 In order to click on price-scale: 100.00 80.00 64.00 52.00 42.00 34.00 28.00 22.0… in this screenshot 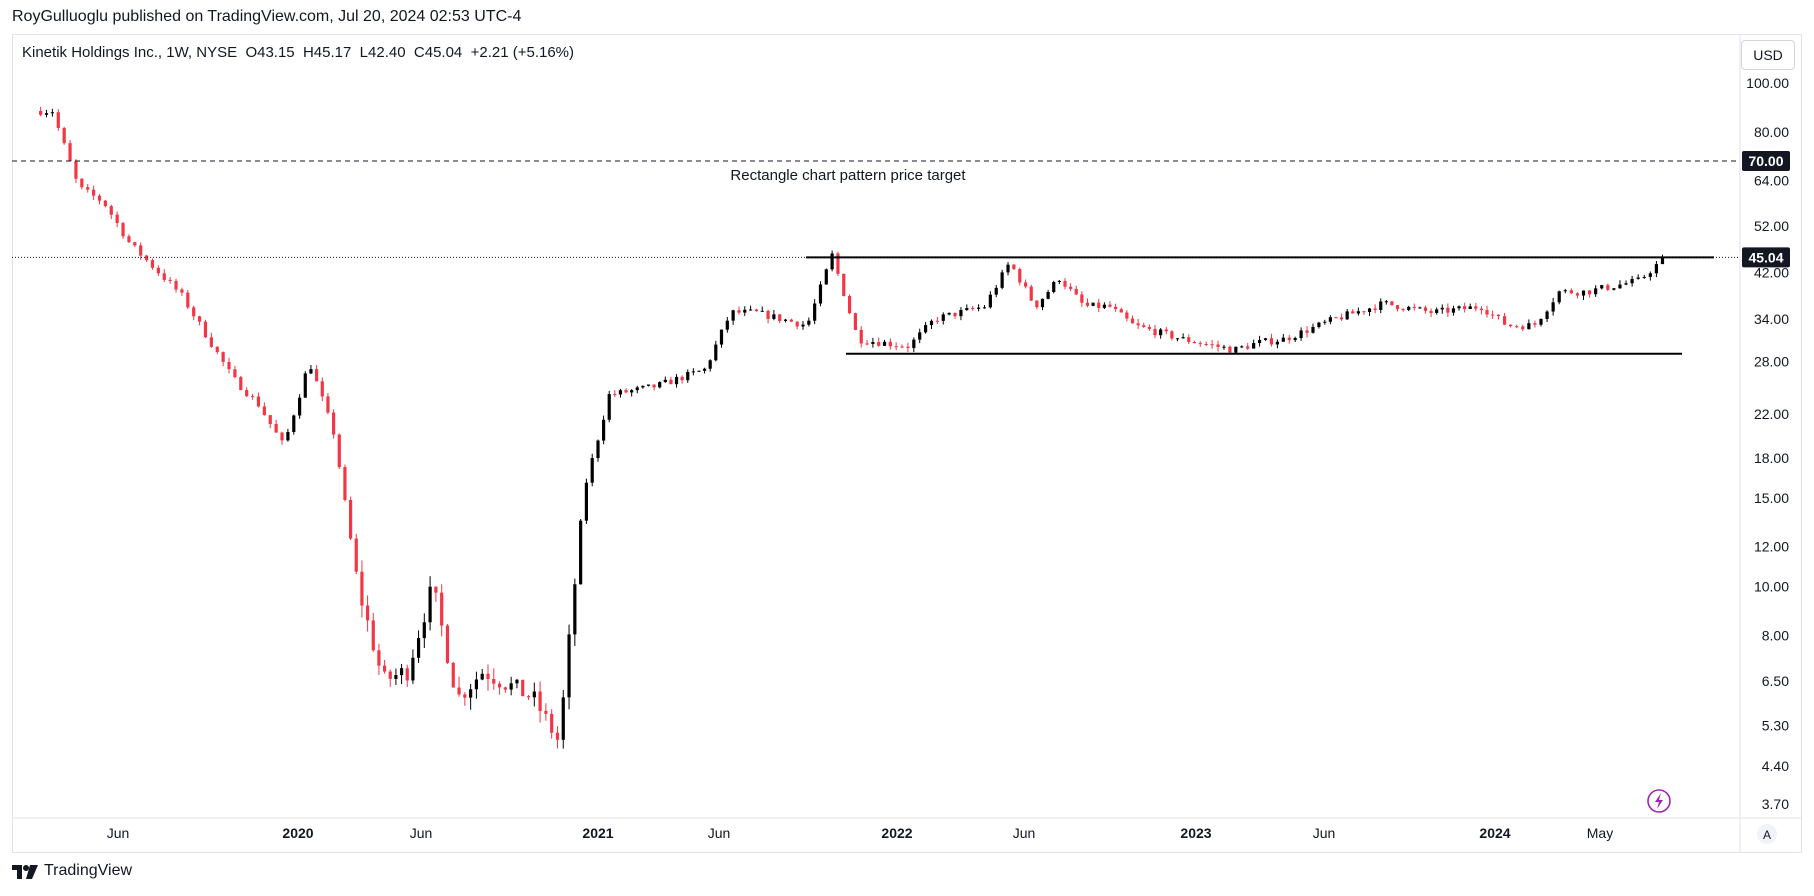, I will do `click(1767, 443)`.